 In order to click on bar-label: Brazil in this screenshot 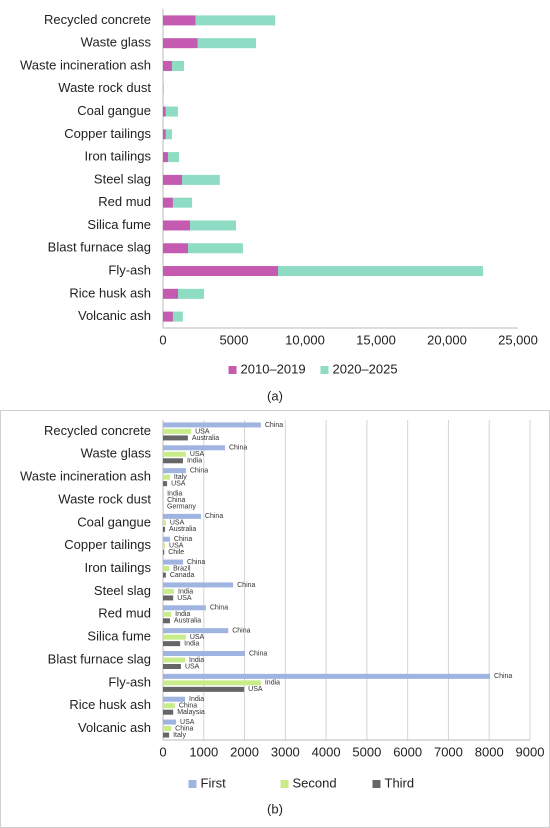, I will do `click(182, 568)`.